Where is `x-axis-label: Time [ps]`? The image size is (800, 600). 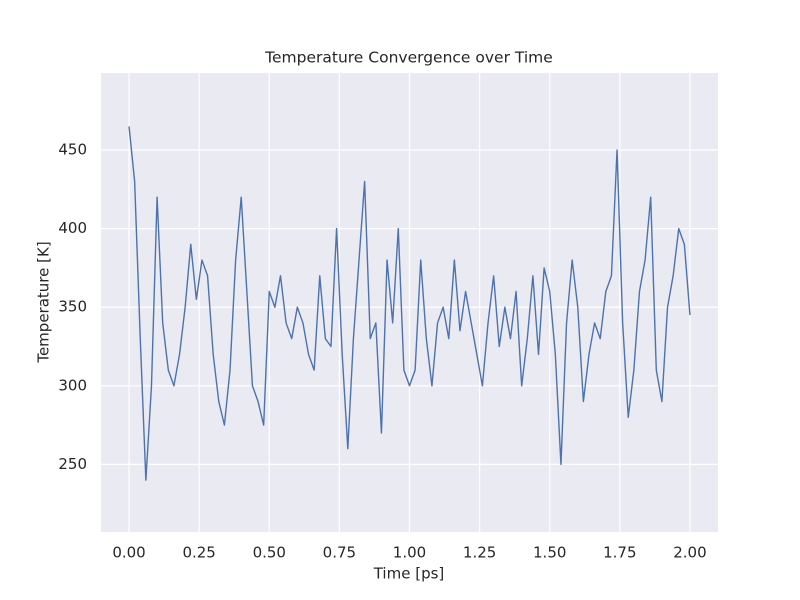 x-axis-label: Time [ps] is located at coordinates (409, 574).